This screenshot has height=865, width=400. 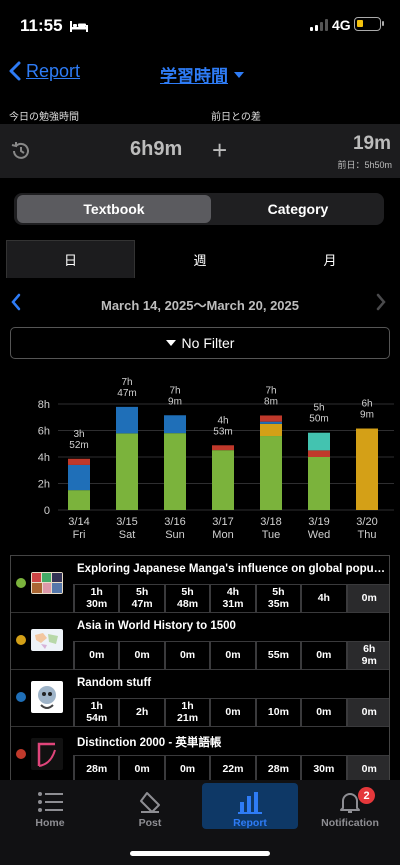 What do you see at coordinates (70, 259) in the screenshot?
I see `tab-day: 日` at bounding box center [70, 259].